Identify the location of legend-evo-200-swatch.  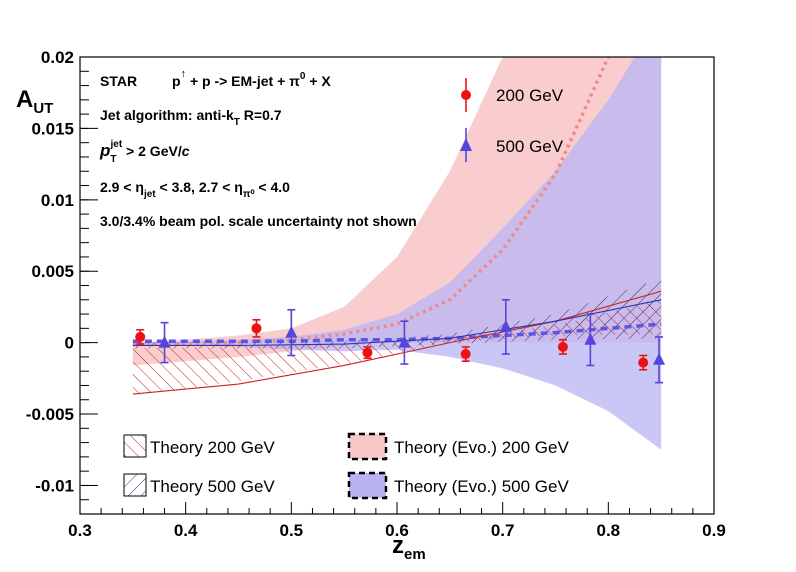
(367, 446).